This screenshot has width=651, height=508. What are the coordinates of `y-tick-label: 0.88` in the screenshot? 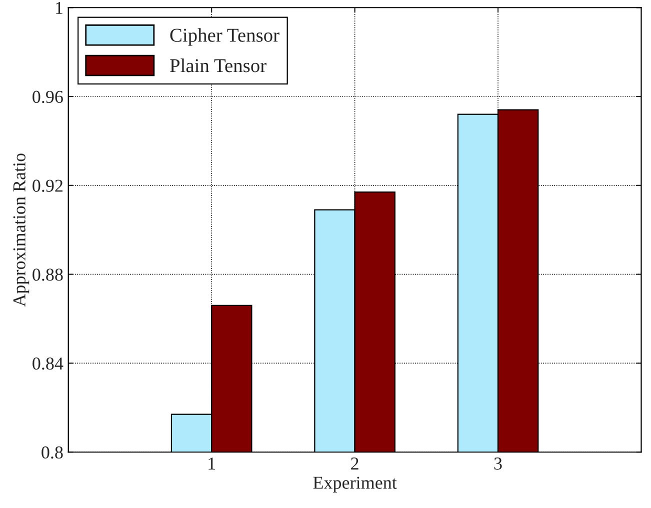 It's located at (47, 274).